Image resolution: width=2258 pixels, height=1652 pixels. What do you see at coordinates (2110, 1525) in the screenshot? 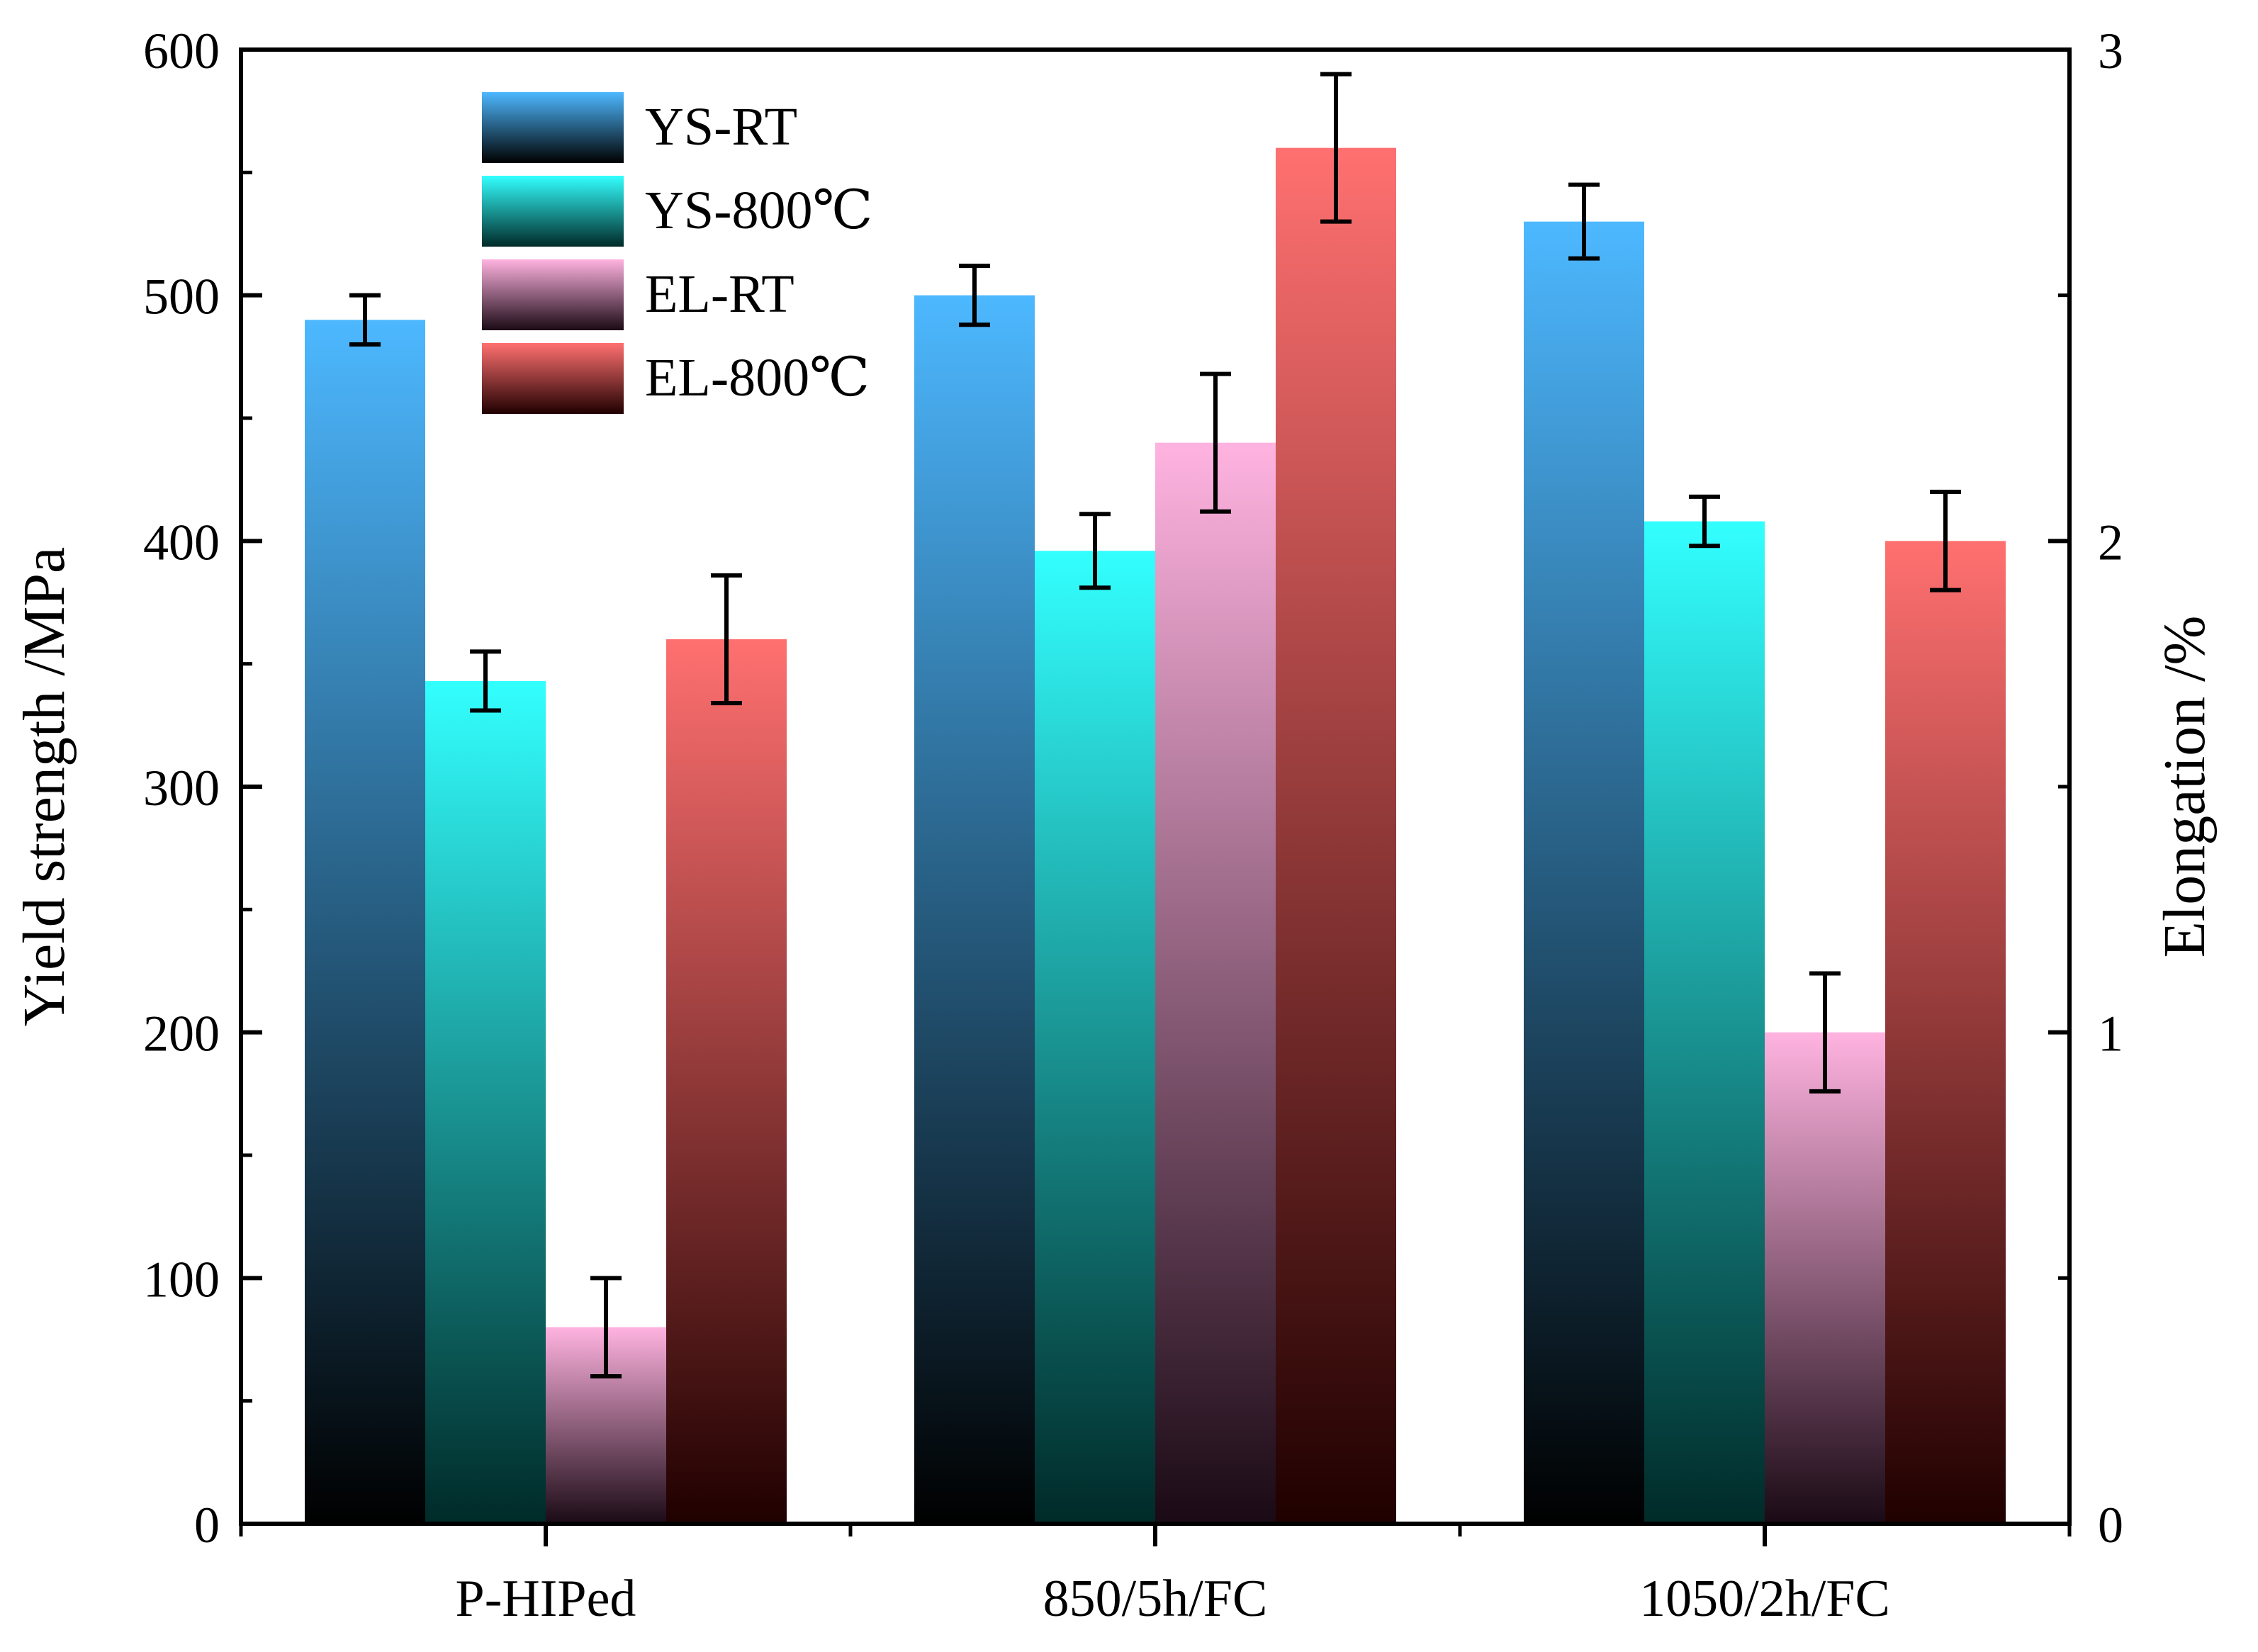
I see `y-right-tick-label: 0` at bounding box center [2110, 1525].